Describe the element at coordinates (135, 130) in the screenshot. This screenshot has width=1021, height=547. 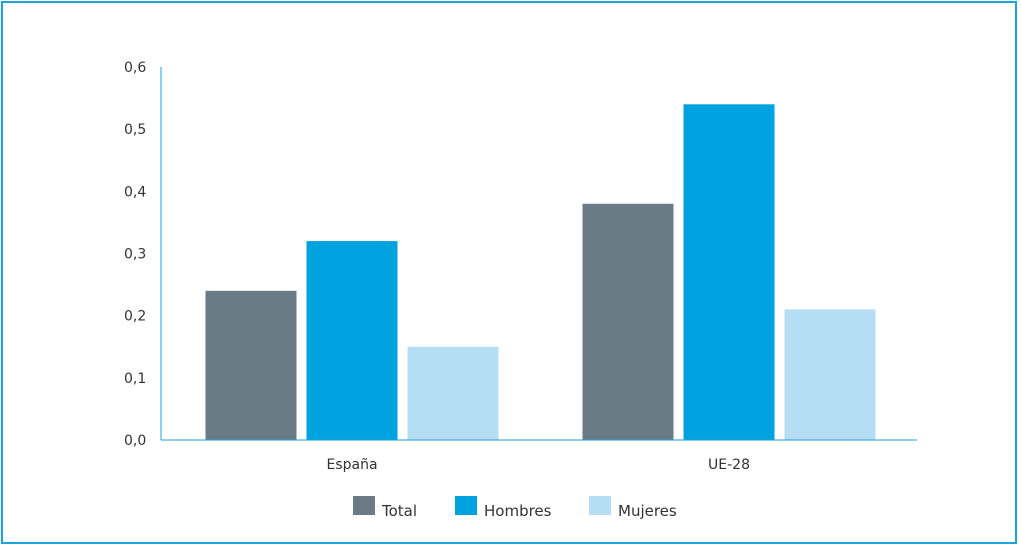
I see `y-tick-label: 0,5` at that location.